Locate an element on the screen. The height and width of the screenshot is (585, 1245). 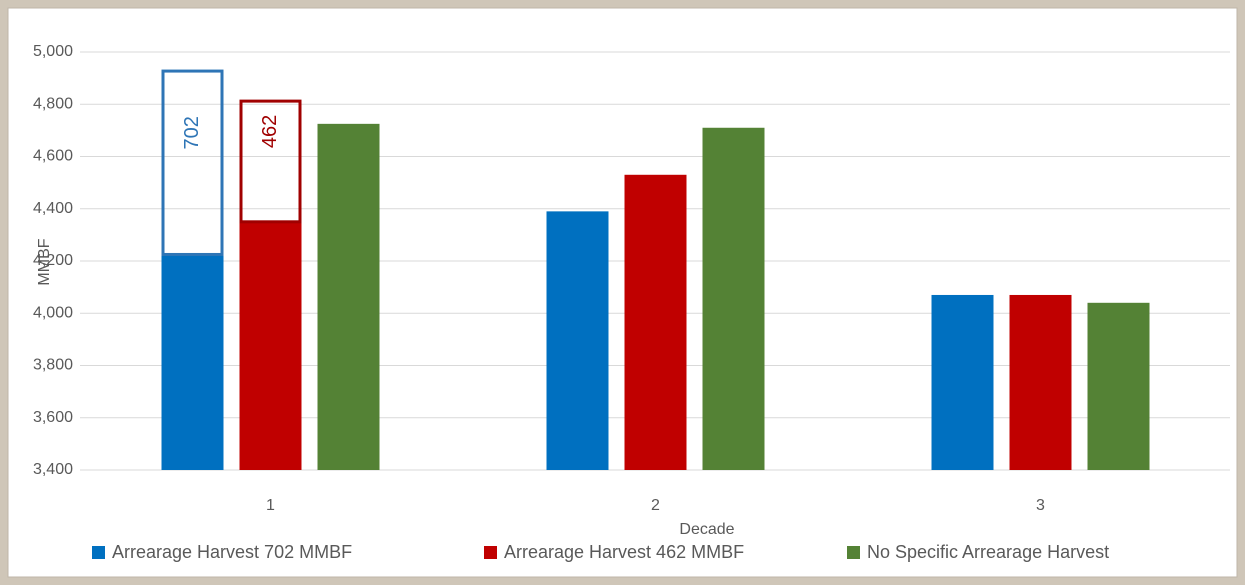
x-tick-label: 2 is located at coordinates (655, 505).